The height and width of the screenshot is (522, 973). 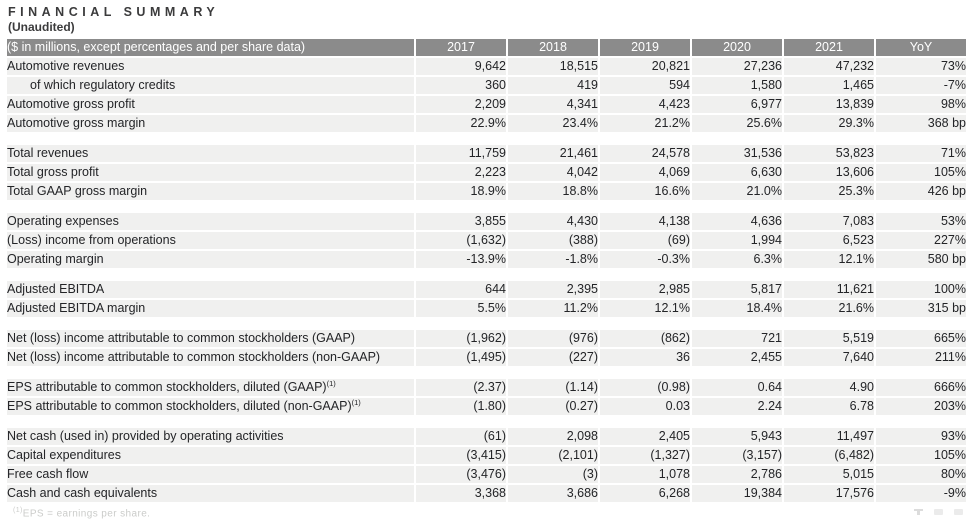 I want to click on cell-2019: (1,327), so click(x=645, y=455).